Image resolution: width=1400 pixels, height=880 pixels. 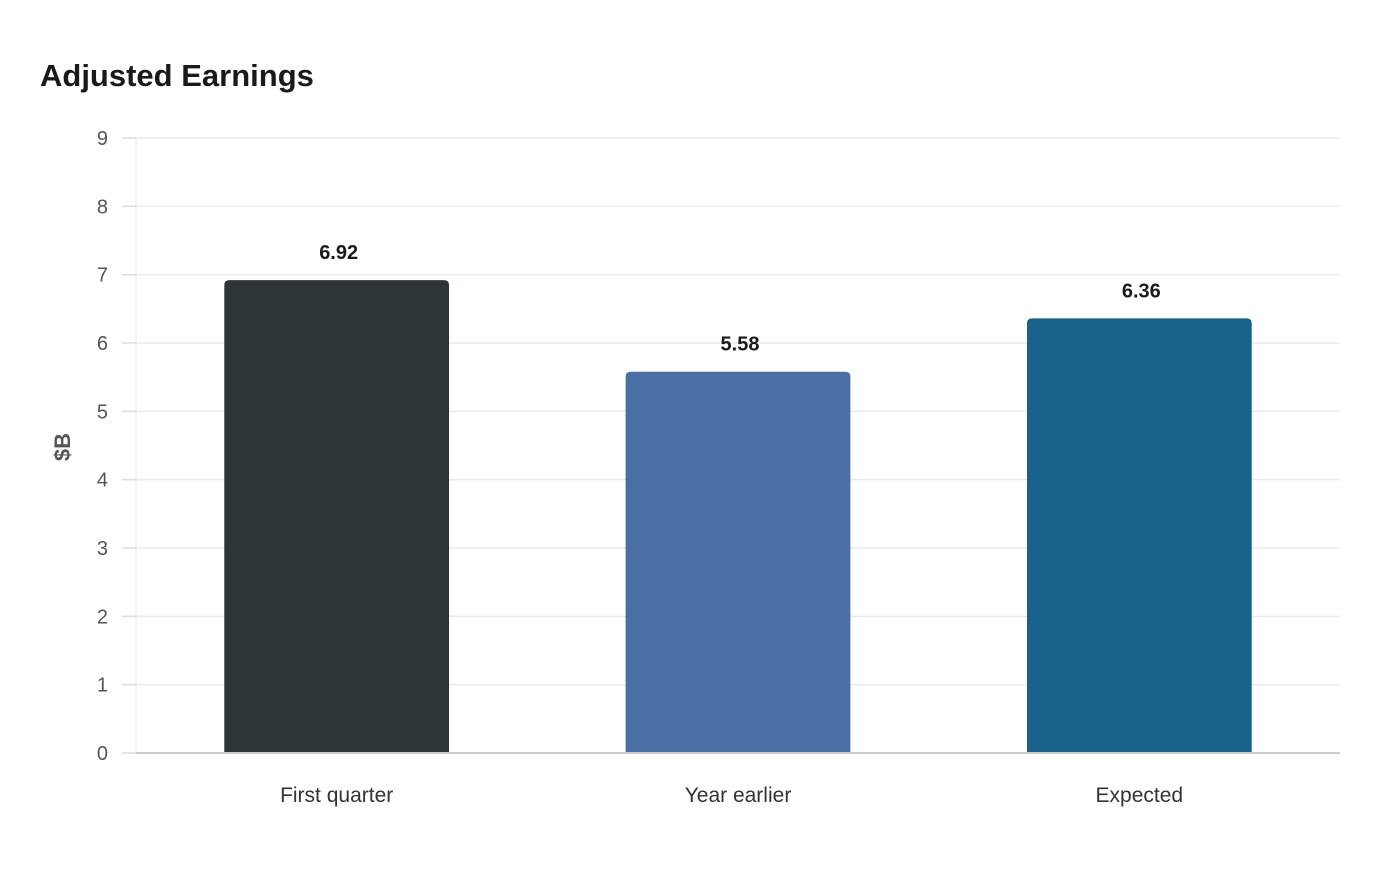 I want to click on y-tick-label: 2, so click(x=102, y=617).